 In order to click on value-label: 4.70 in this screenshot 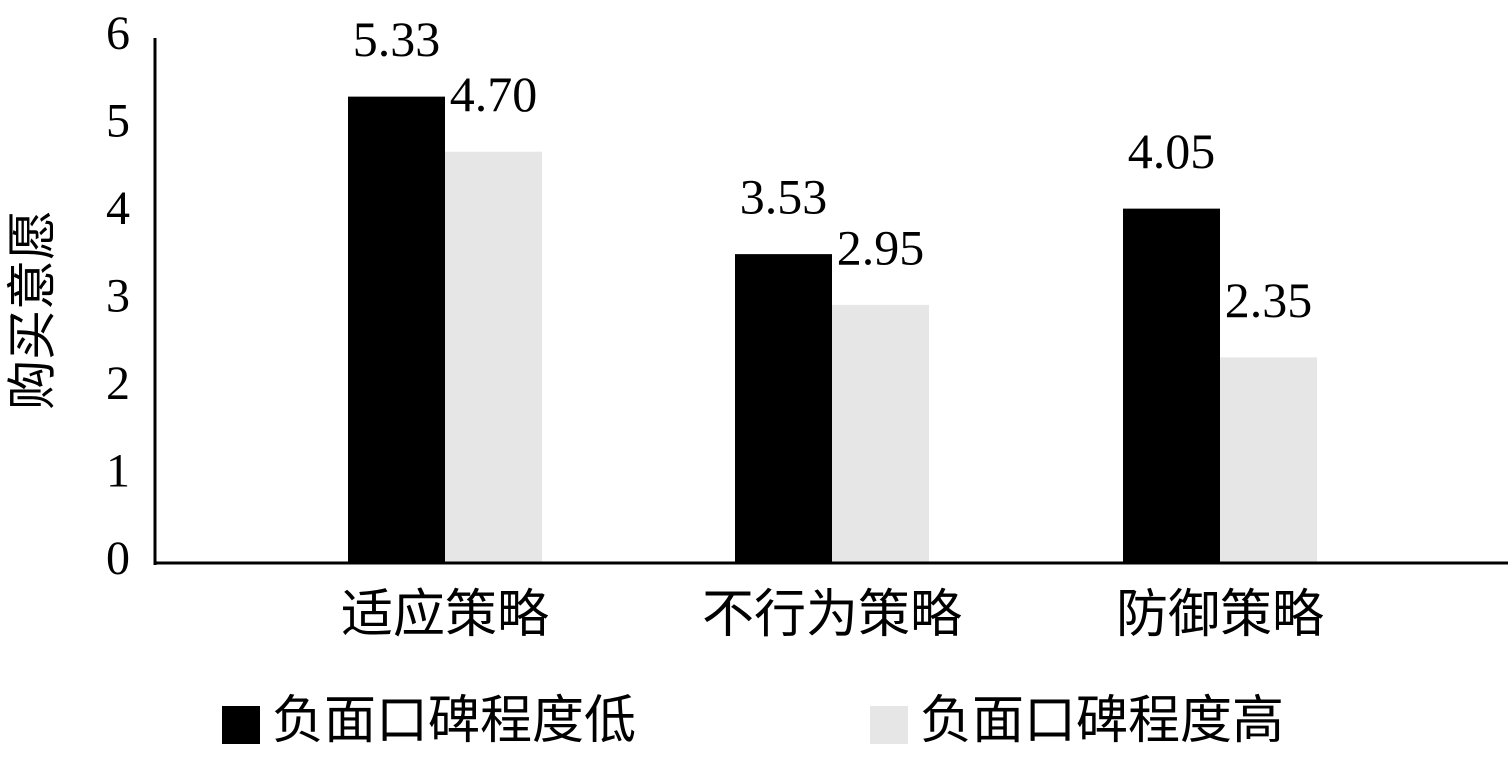, I will do `click(494, 94)`.